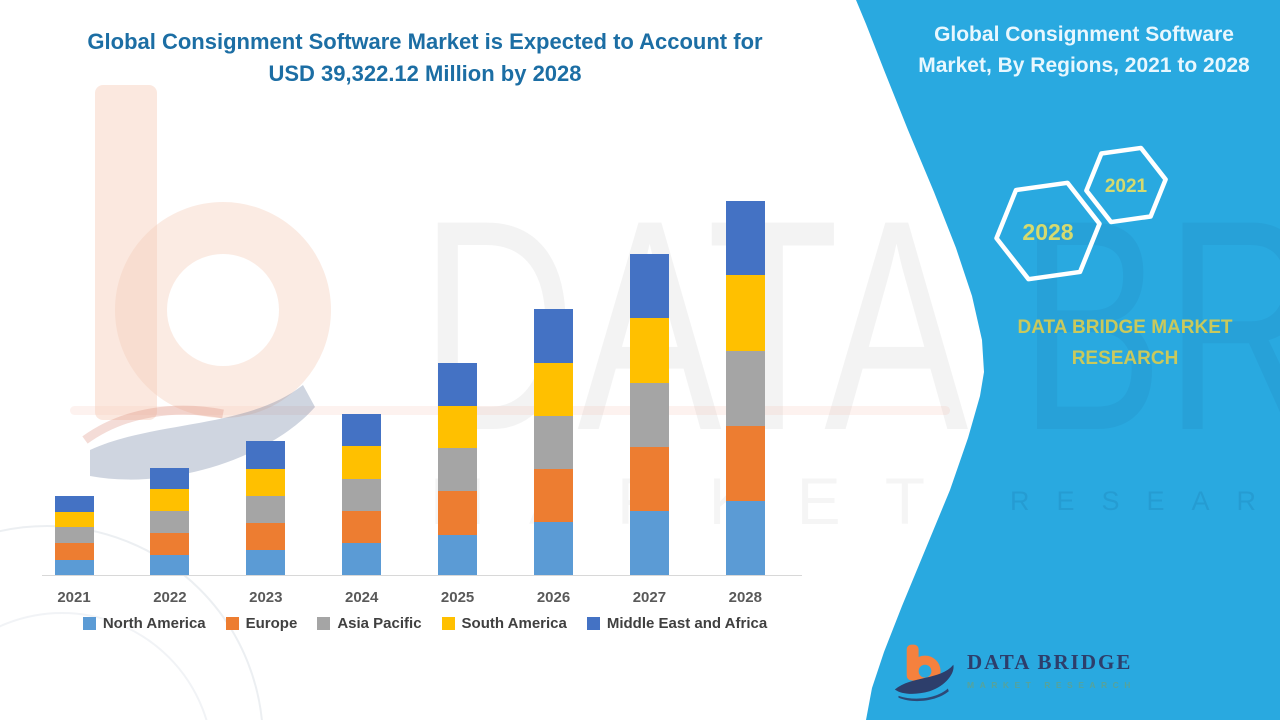 This screenshot has width=1280, height=720. I want to click on legend-label-middle-east-and-africa: Middle East and Africa, so click(687, 623).